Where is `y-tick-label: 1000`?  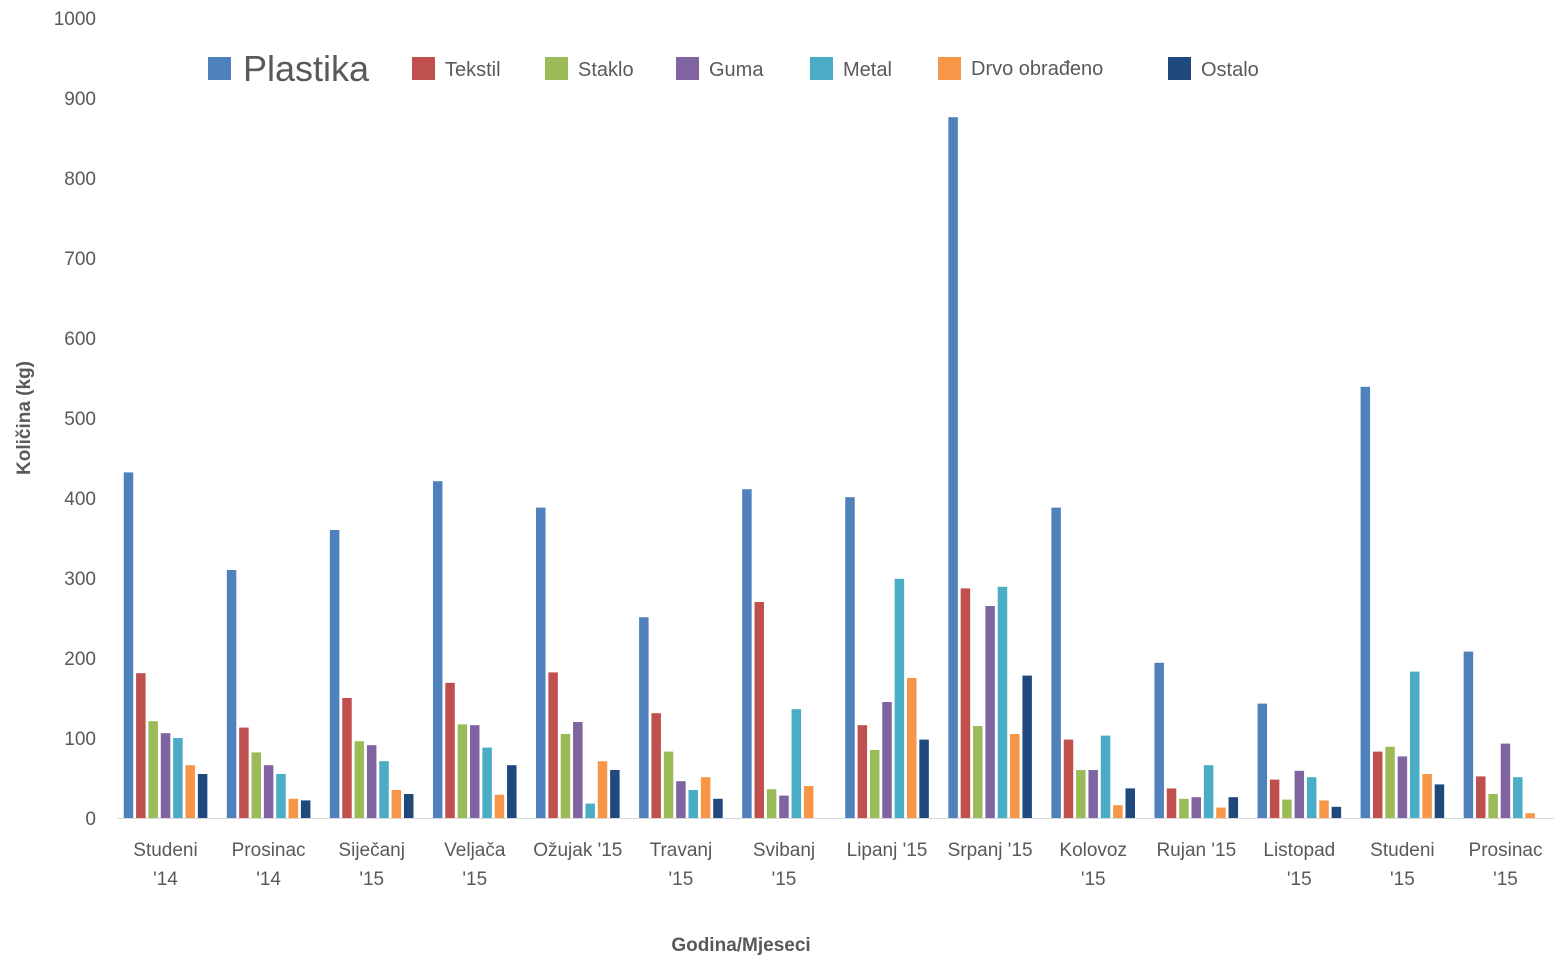 y-tick-label: 1000 is located at coordinates (75, 19).